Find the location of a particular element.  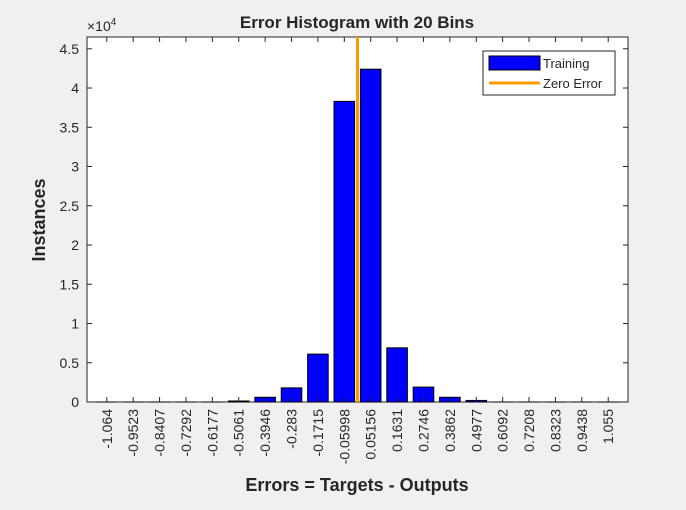

y-tick-label: 1 is located at coordinates (75, 324).